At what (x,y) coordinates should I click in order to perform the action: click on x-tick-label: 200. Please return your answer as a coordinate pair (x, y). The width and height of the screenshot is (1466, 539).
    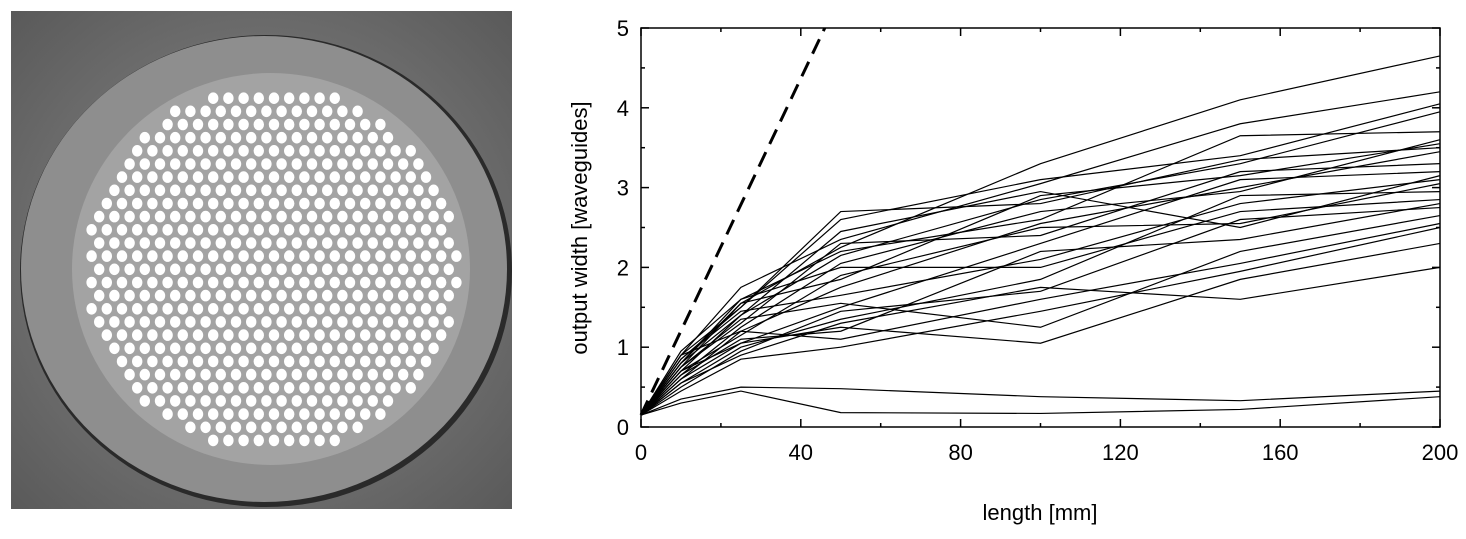
    Looking at the image, I should click on (1440, 452).